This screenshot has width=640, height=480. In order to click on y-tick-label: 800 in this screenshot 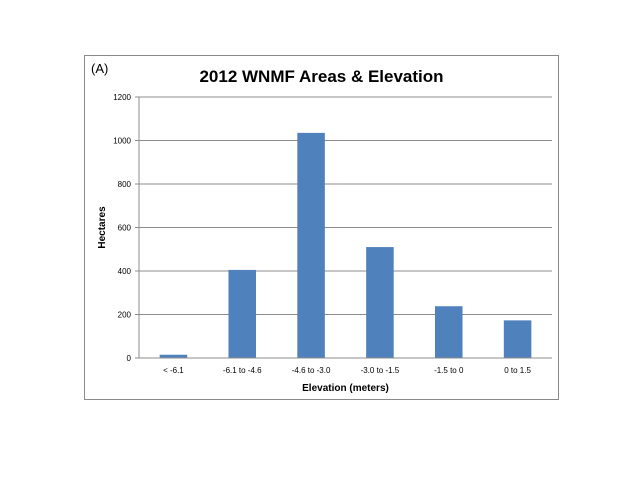, I will do `click(125, 184)`.